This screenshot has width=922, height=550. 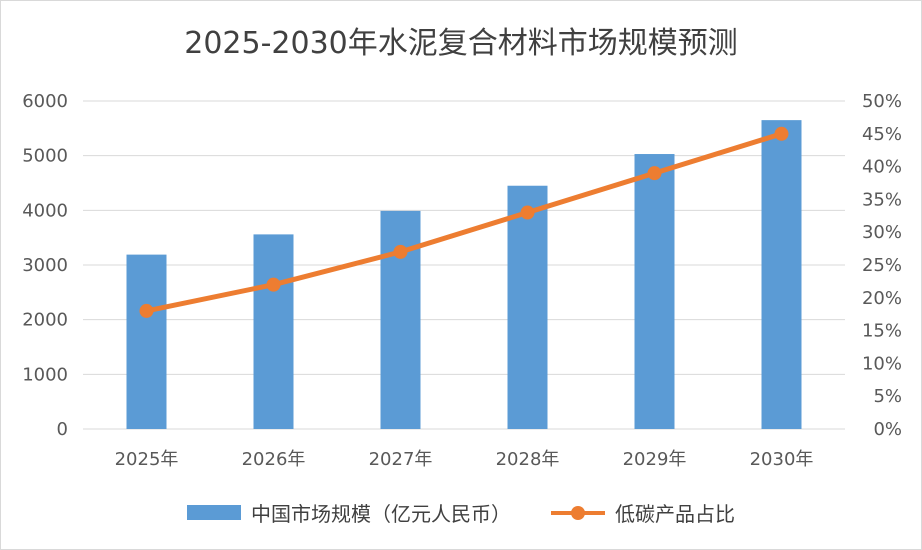 I want to click on right-tick-label: 25%, so click(x=882, y=265).